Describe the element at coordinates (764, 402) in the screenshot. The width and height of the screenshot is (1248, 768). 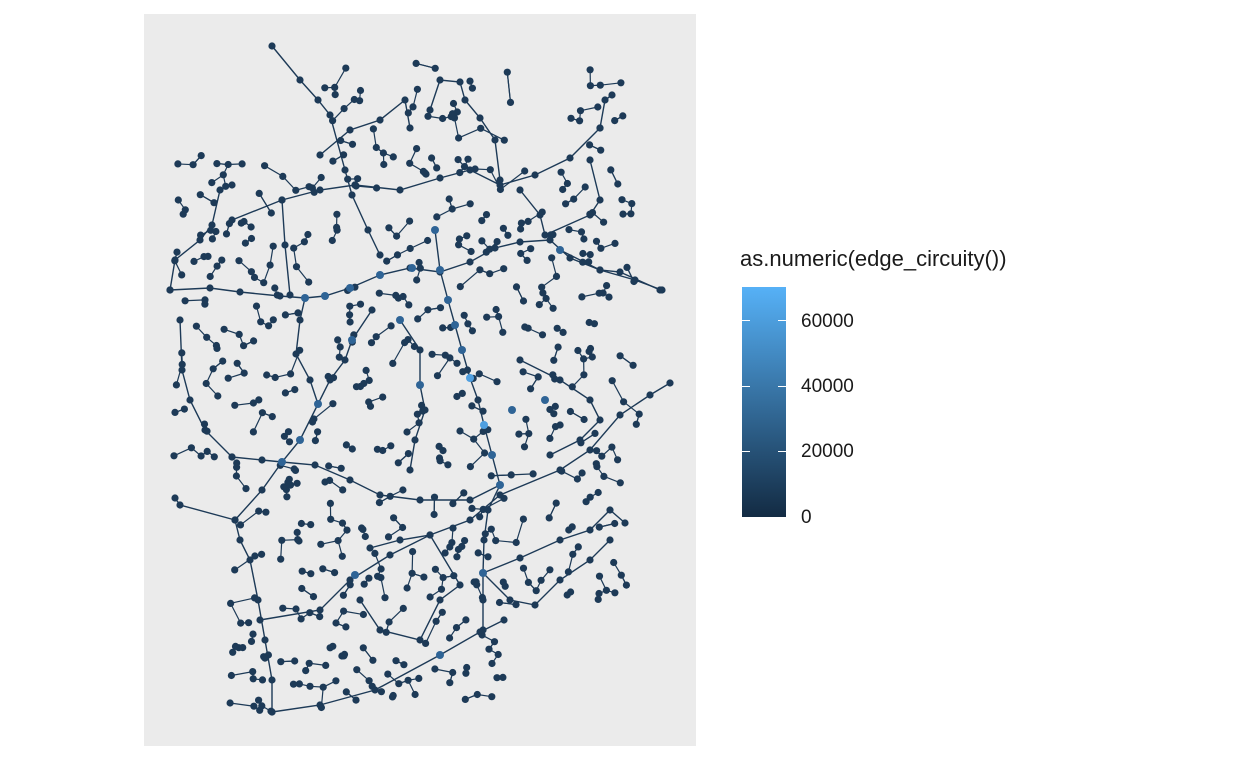
I see `legend-colorbar` at that location.